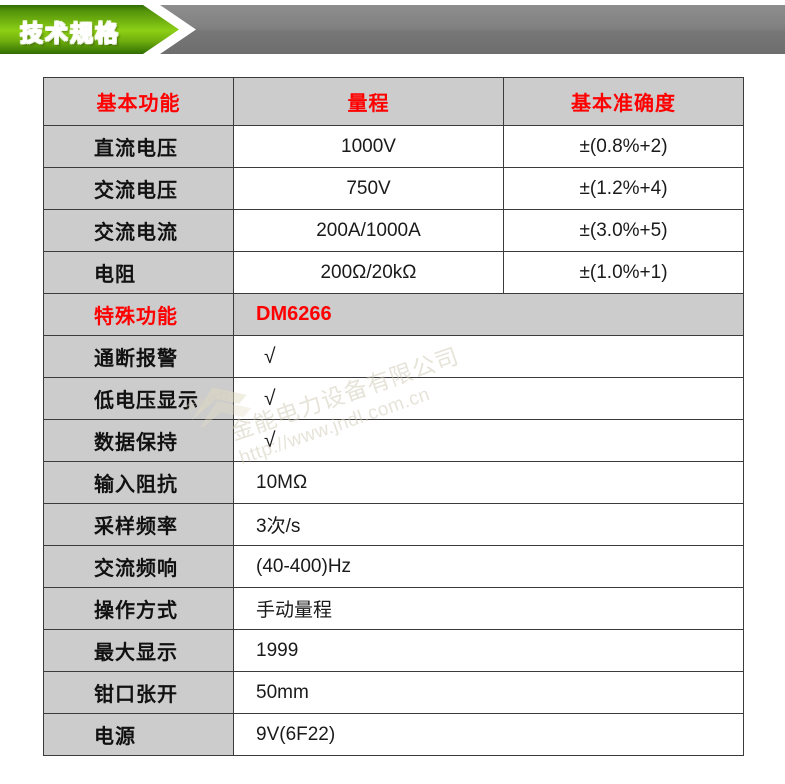  Describe the element at coordinates (138, 230) in the screenshot. I see `row-label: 交流电流` at that location.